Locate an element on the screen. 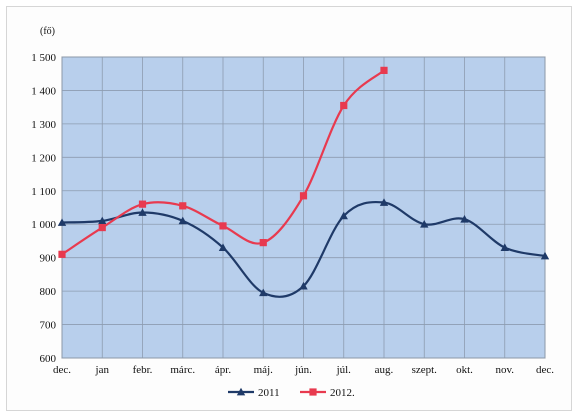 This screenshot has height=417, width=579. y-tick-label: 1 500 is located at coordinates (43, 58).